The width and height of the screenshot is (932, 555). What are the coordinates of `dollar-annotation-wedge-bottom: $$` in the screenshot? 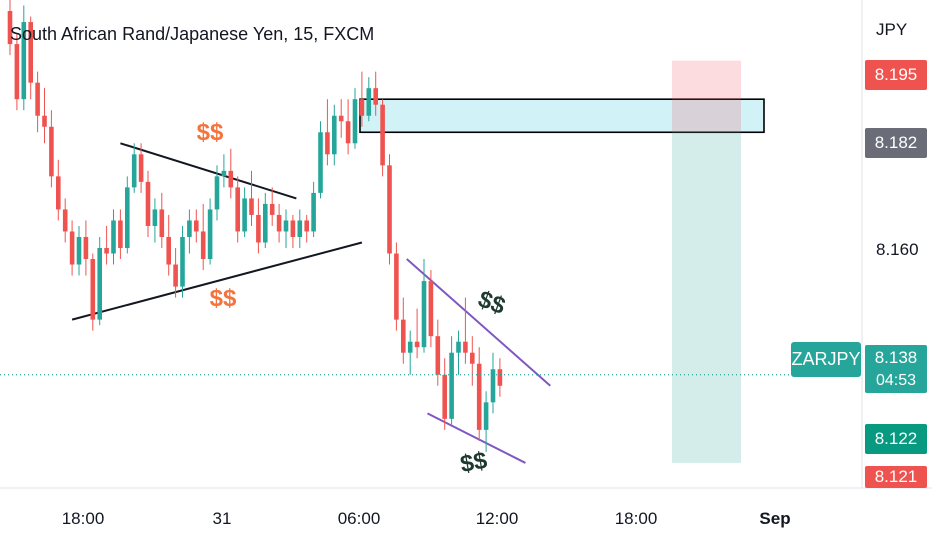 It's located at (474, 462).